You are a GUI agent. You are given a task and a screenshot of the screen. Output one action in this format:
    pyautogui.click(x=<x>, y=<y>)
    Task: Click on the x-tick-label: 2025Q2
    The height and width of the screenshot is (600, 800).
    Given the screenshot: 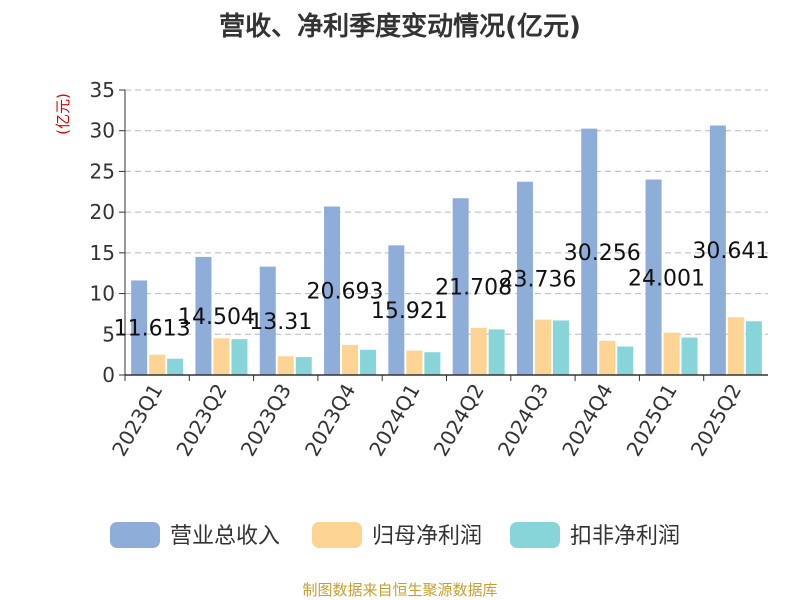 What is the action you would take?
    pyautogui.click(x=716, y=420)
    